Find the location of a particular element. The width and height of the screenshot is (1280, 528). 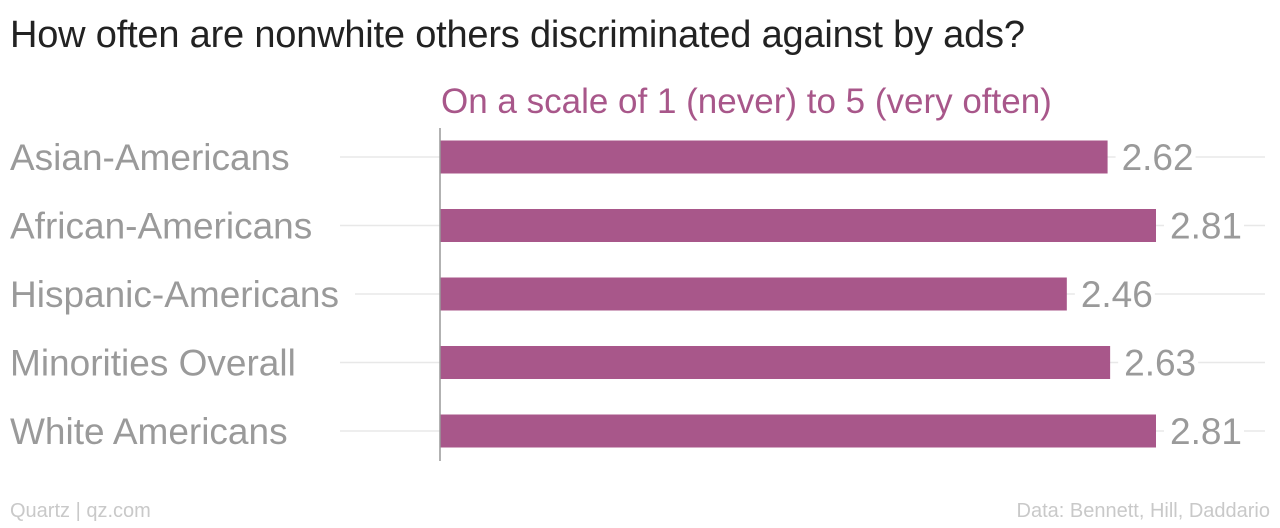

category-label: Minorities Overall is located at coordinates (153, 363).